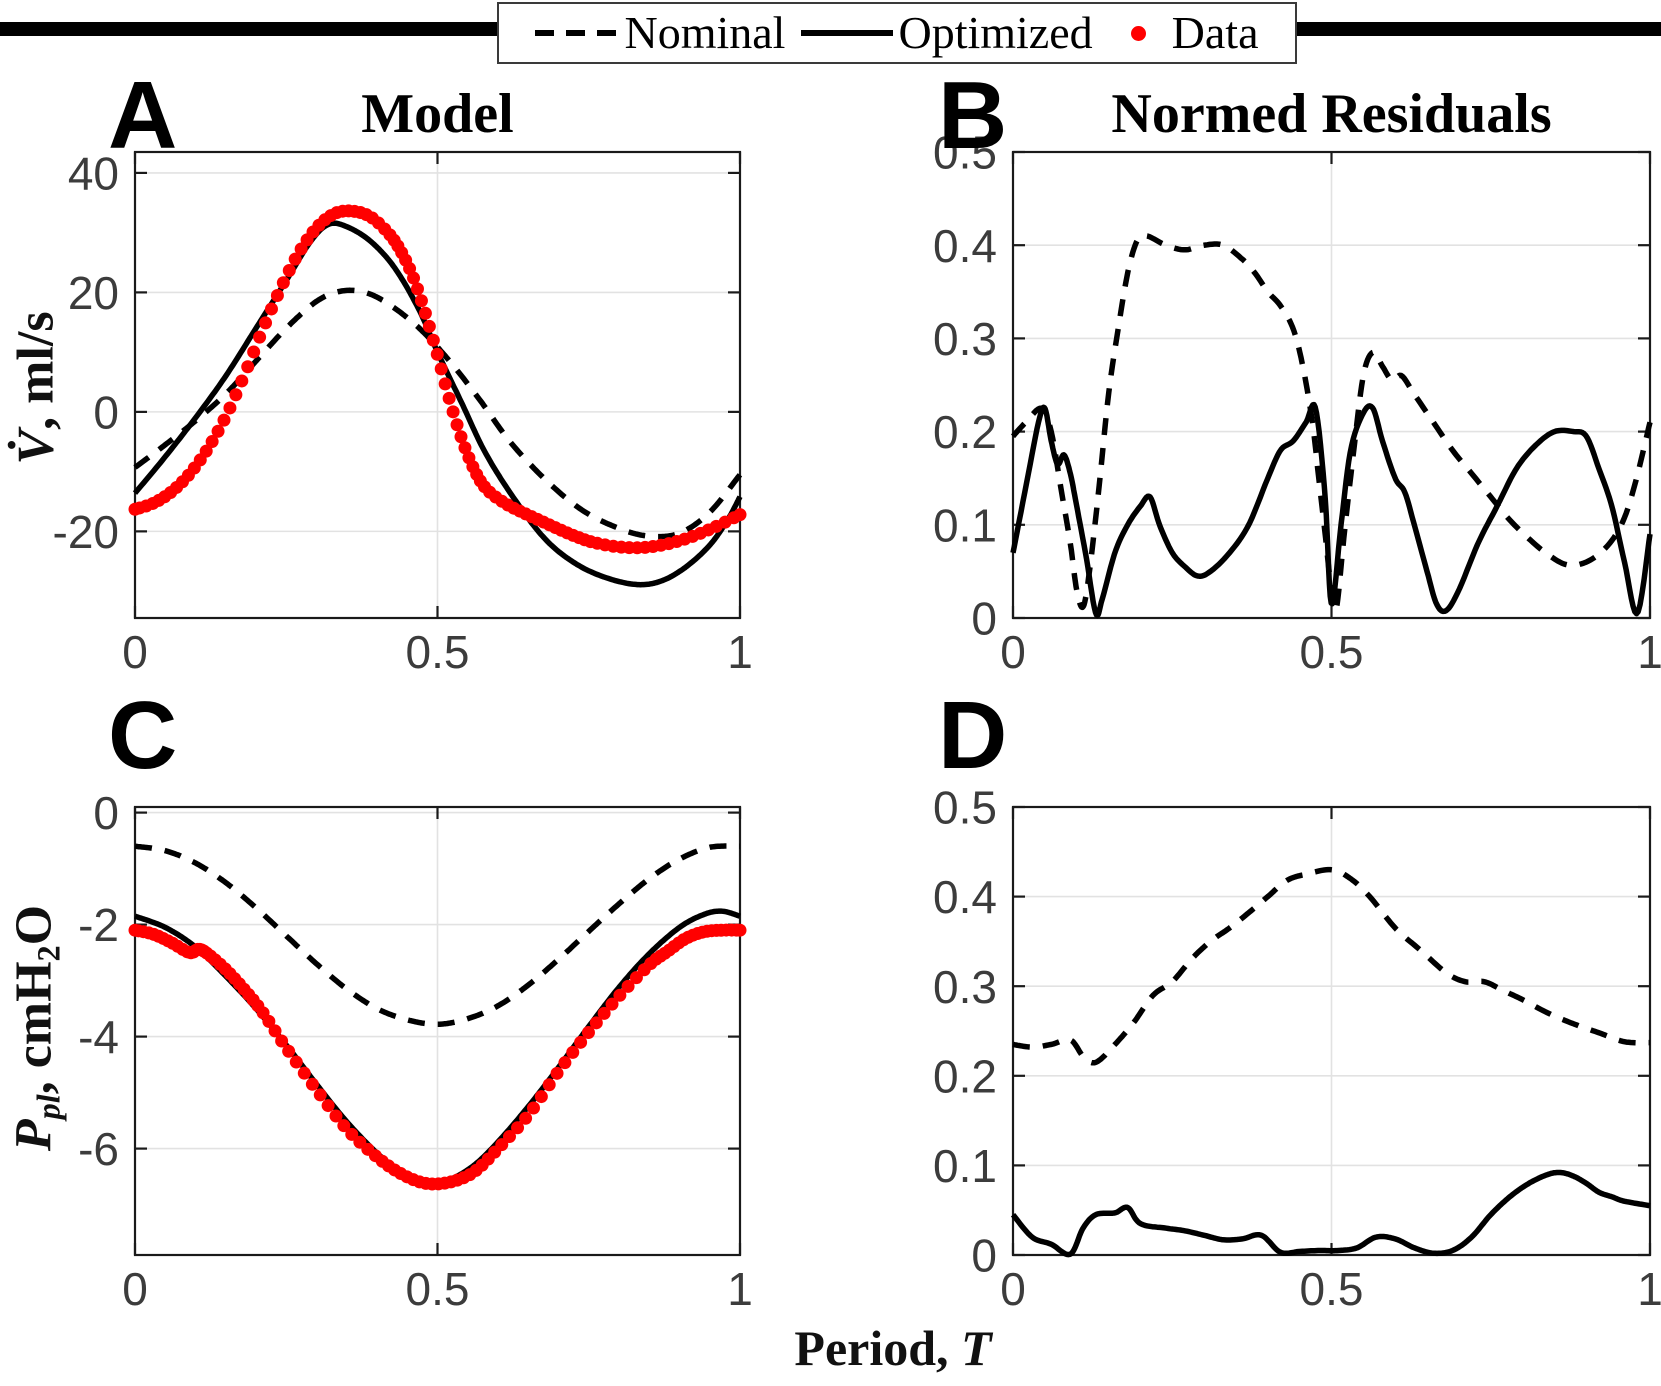  Describe the element at coordinates (892, 1348) in the screenshot. I see `x-axis-label: Period, T` at that location.